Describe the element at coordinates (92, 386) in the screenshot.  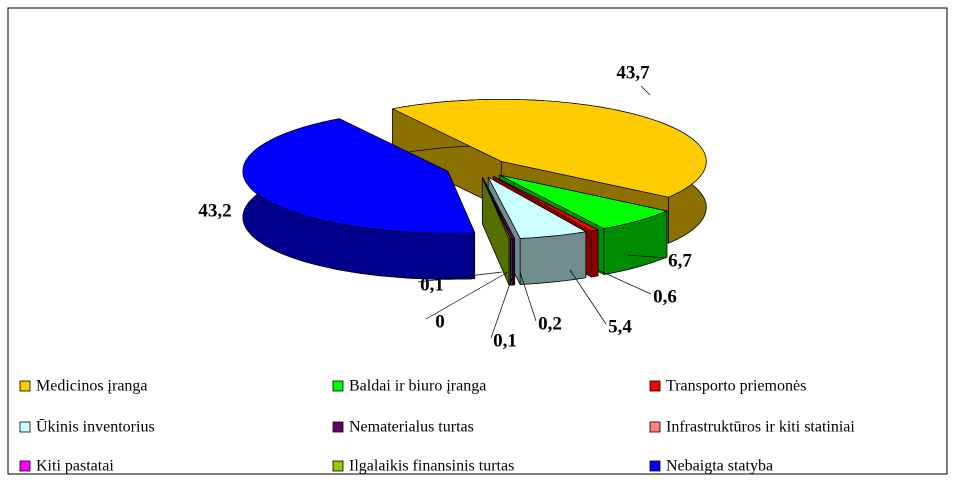
I see `legend-label: Medicinos įranga` at that location.